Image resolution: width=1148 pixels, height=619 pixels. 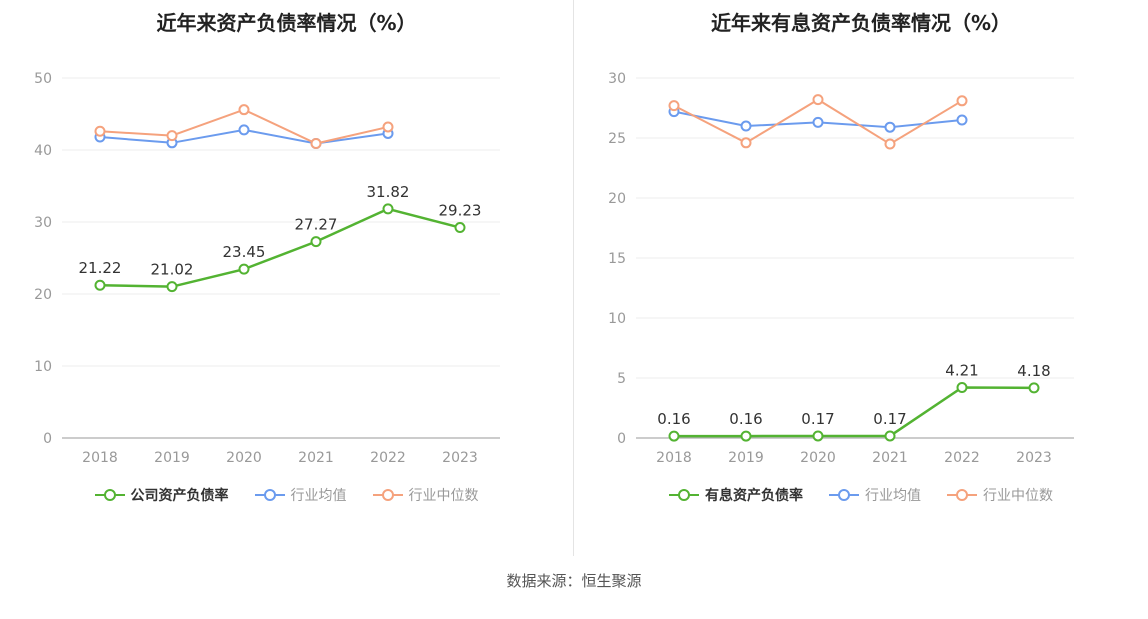 What do you see at coordinates (179, 496) in the screenshot?
I see `legend-item-label: 公司资产负债率` at bounding box center [179, 496].